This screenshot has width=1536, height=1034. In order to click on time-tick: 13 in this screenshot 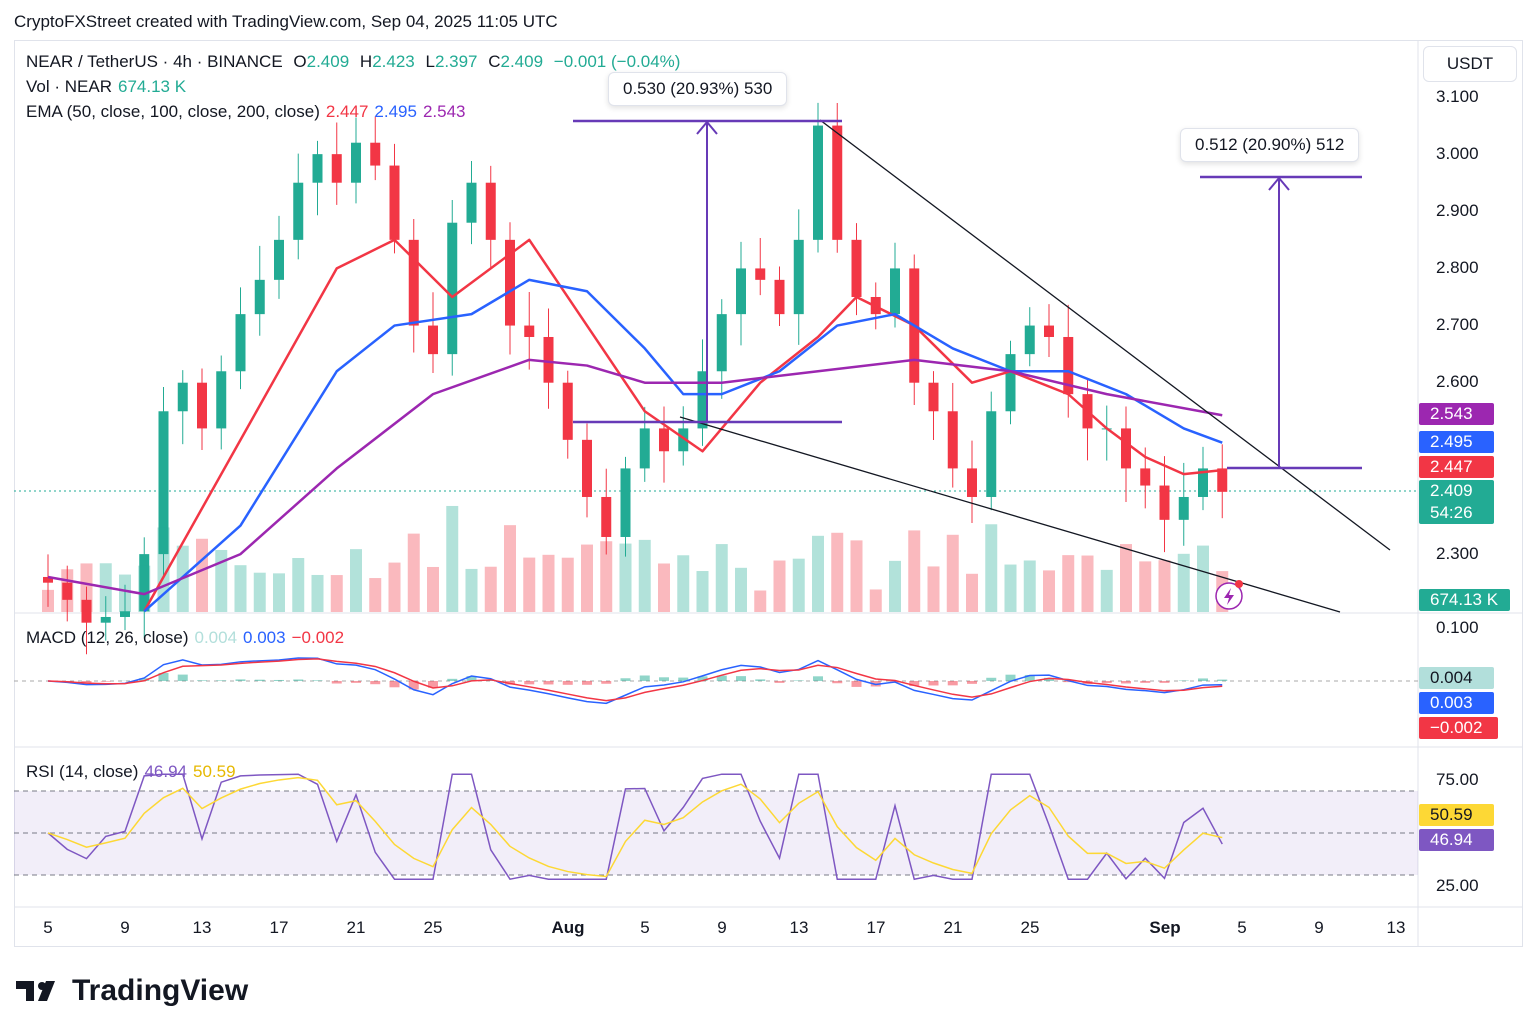, I will do `click(799, 927)`.